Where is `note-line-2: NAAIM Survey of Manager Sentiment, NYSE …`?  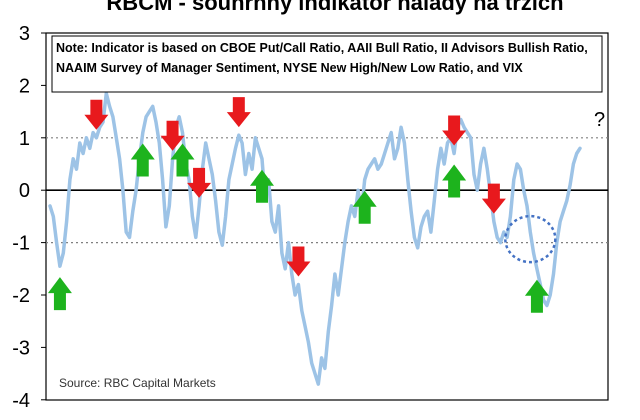
note-line-2: NAAIM Survey of Manager Sentiment, NYSE … is located at coordinates (289, 68).